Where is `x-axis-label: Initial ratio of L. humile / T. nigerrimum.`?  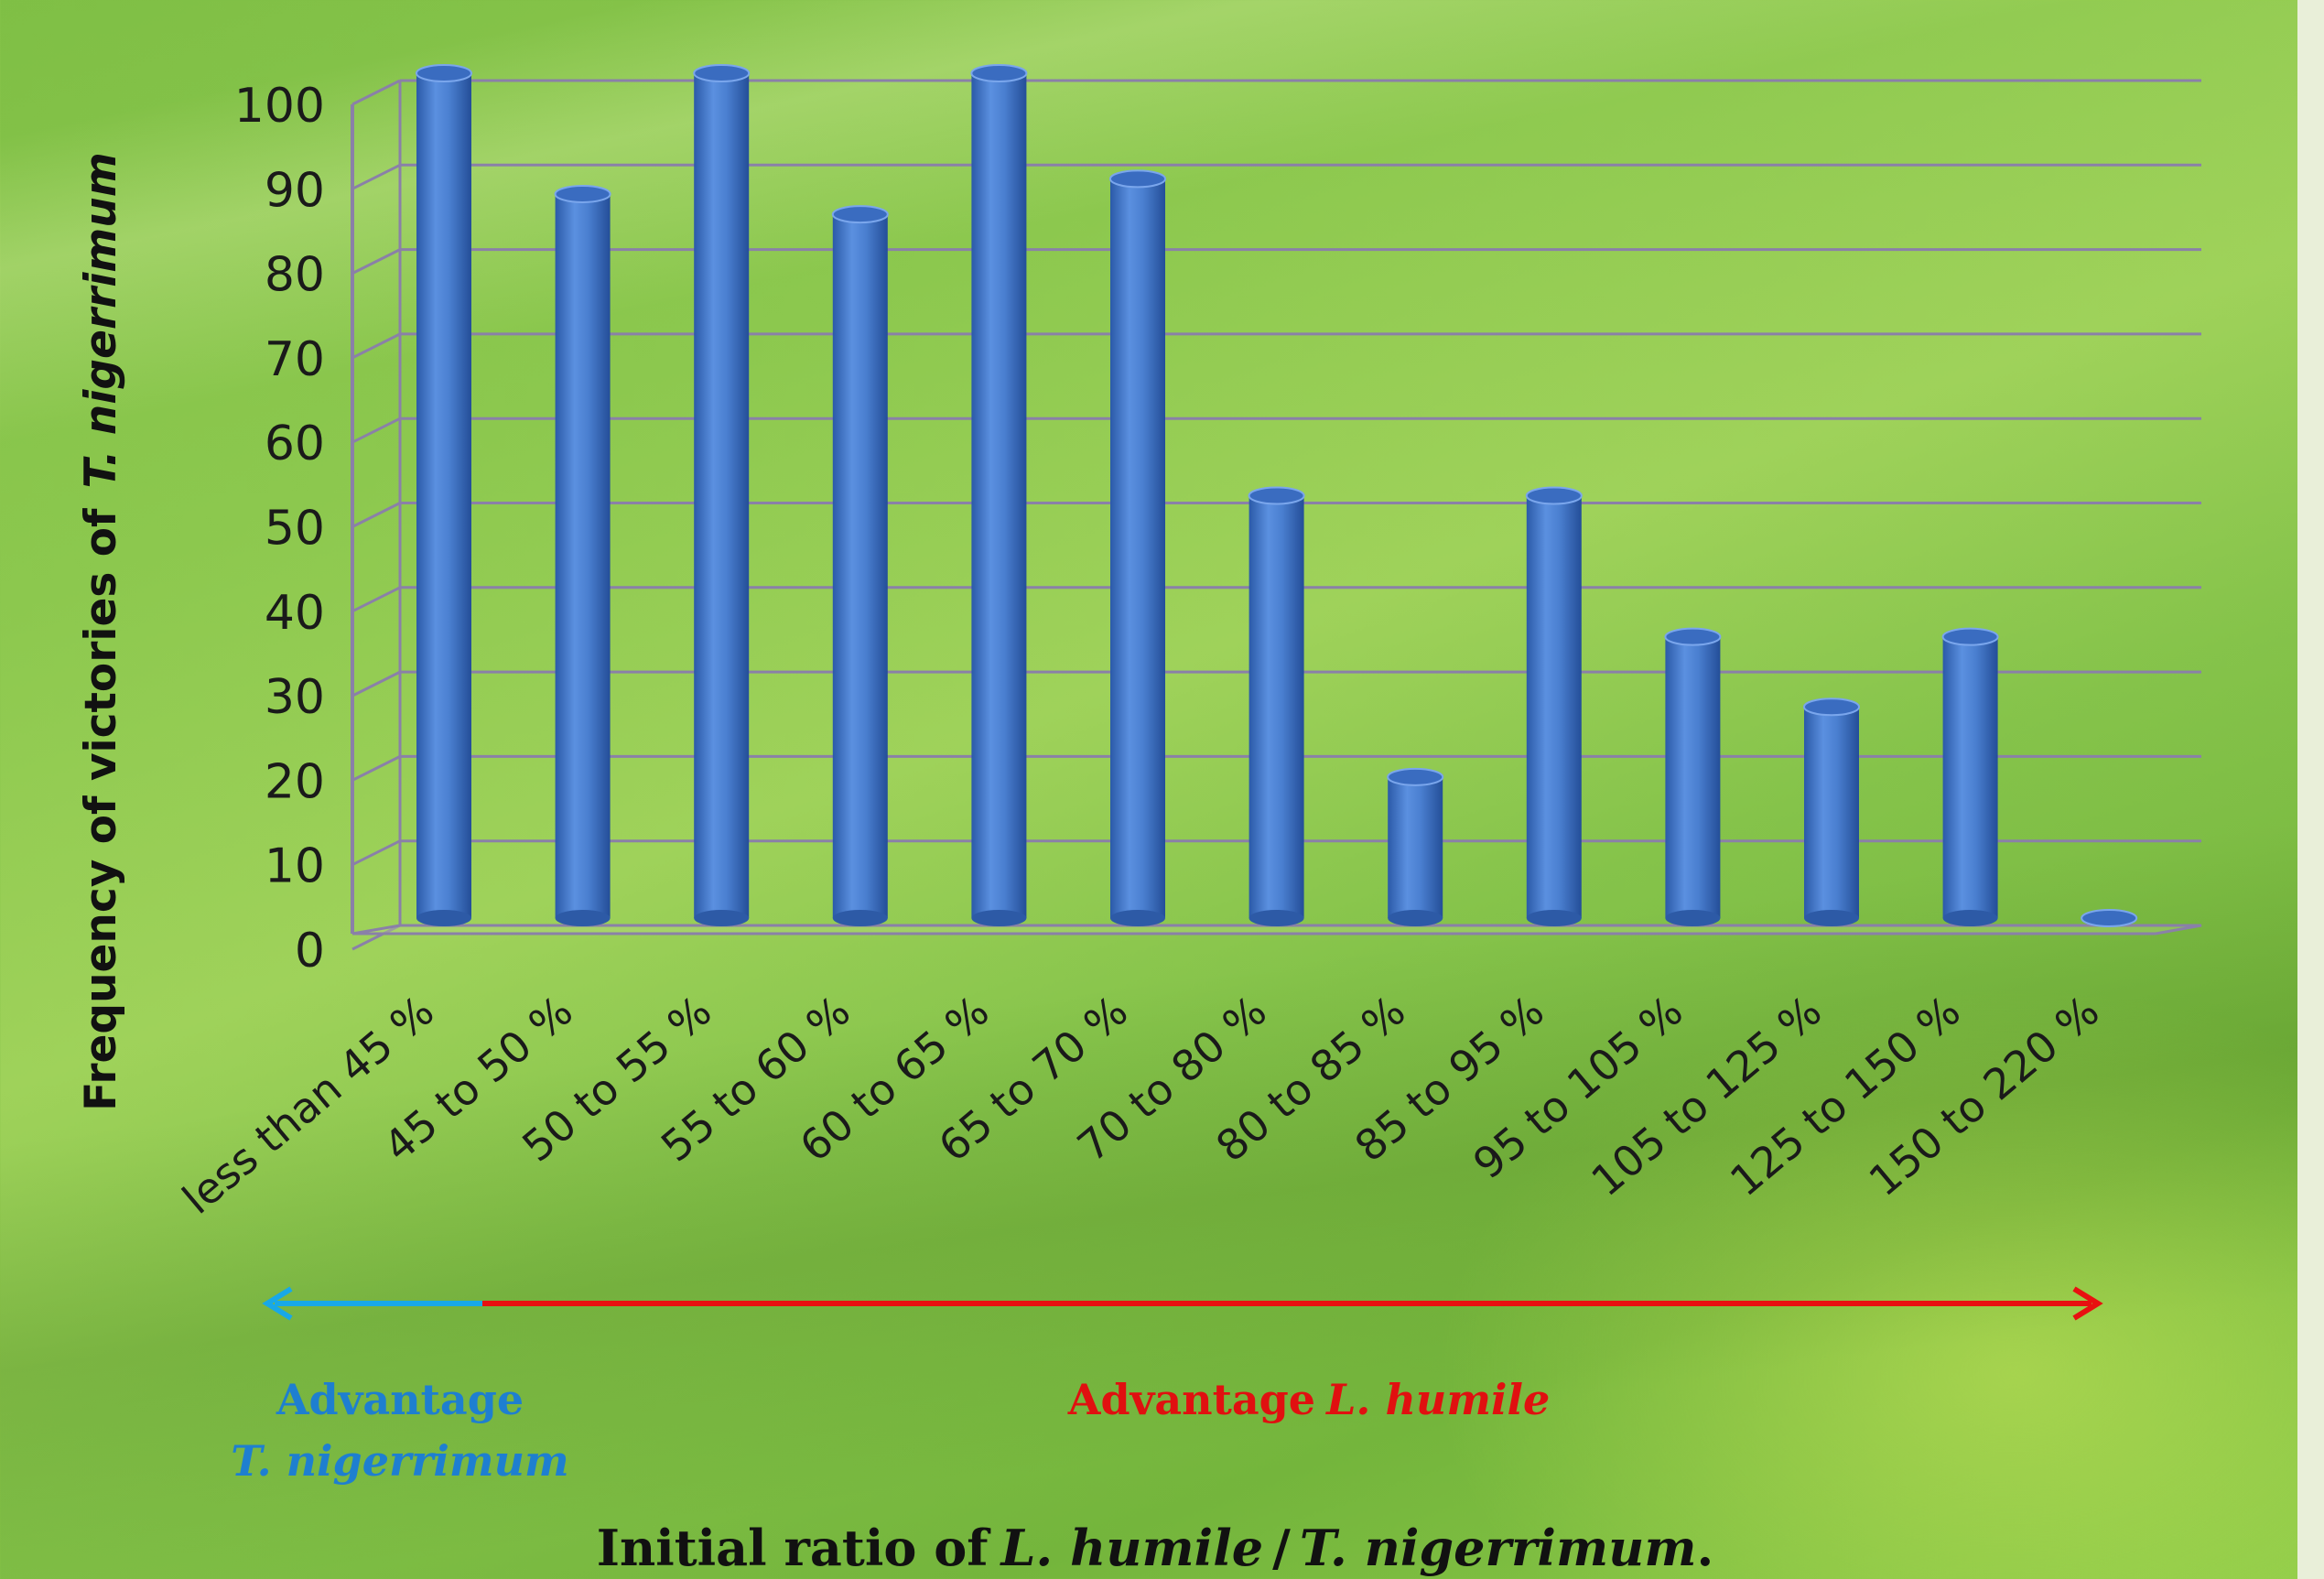 x-axis-label: Initial ratio of L. humile / T. nigerrimum. is located at coordinates (1155, 1548).